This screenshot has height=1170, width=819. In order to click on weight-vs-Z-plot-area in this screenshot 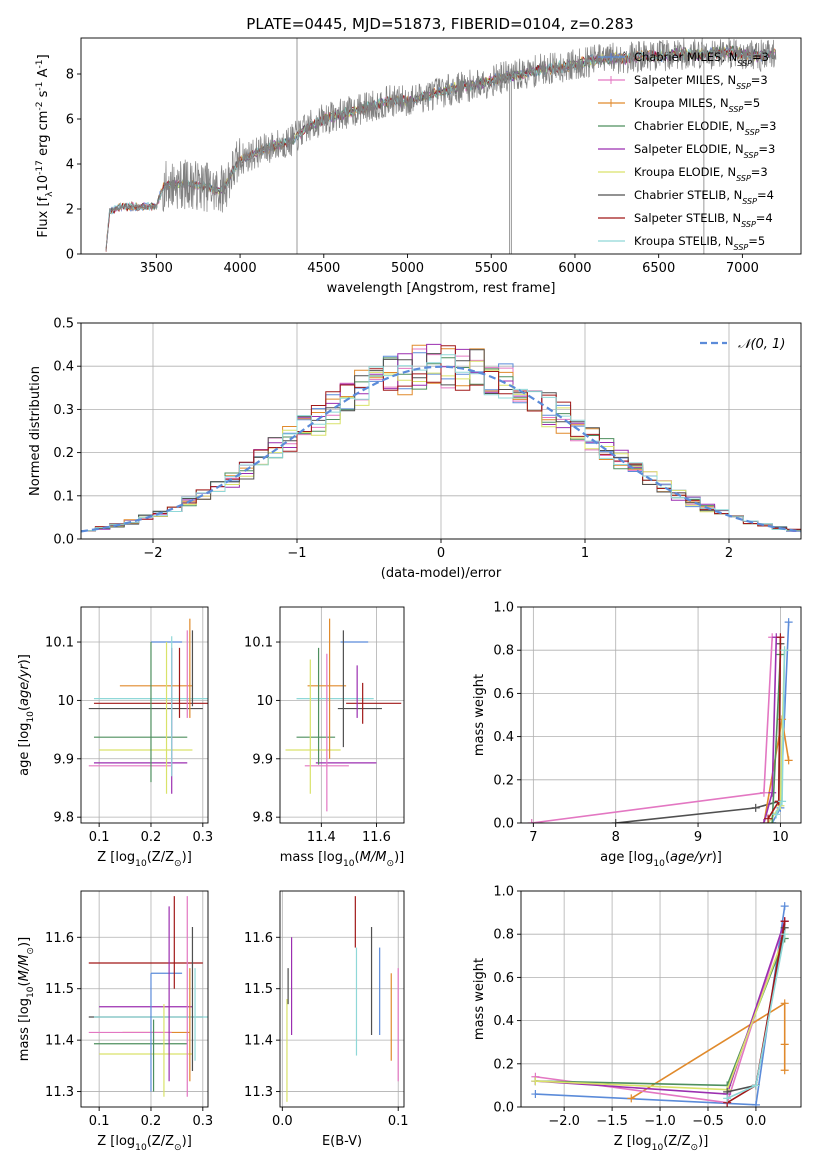, I will do `click(660, 1004)`.